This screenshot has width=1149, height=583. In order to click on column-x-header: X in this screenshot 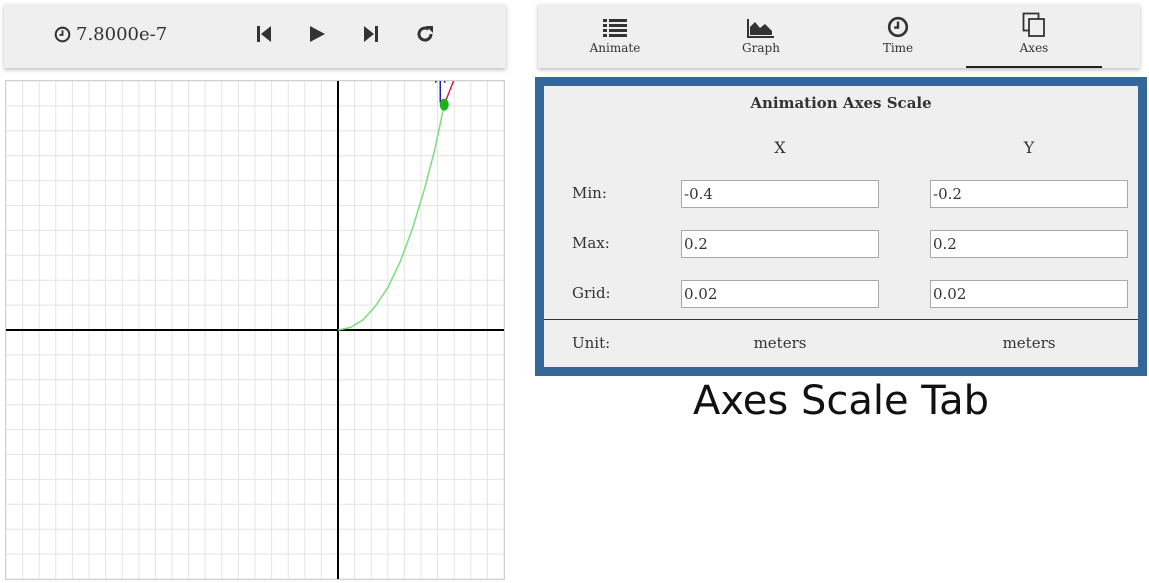, I will do `click(780, 147)`.